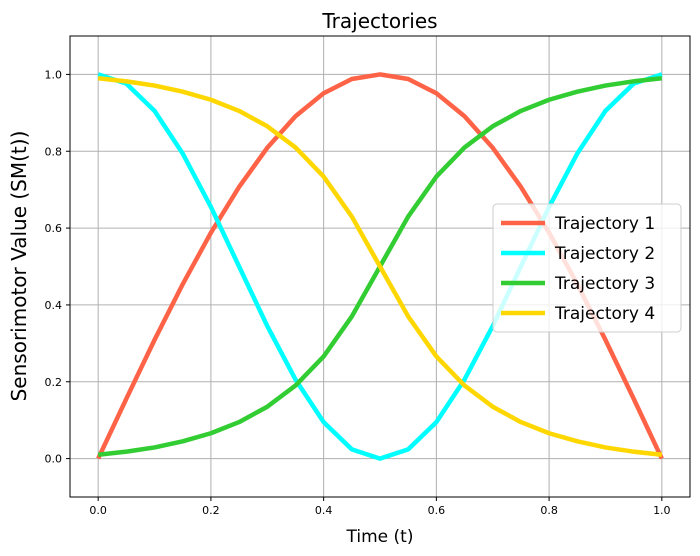 The height and width of the screenshot is (556, 700). I want to click on x-axis-ticks: 0.0 0.2 0.4 0.6 0.8 1.0, so click(380, 507).